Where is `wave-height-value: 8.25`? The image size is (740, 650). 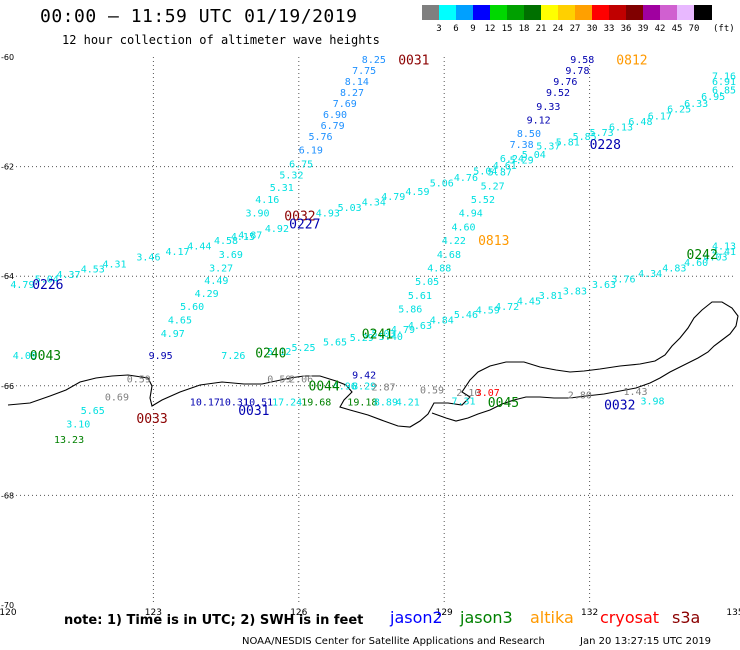
wave-height-value: 8.25 is located at coordinates (374, 60).